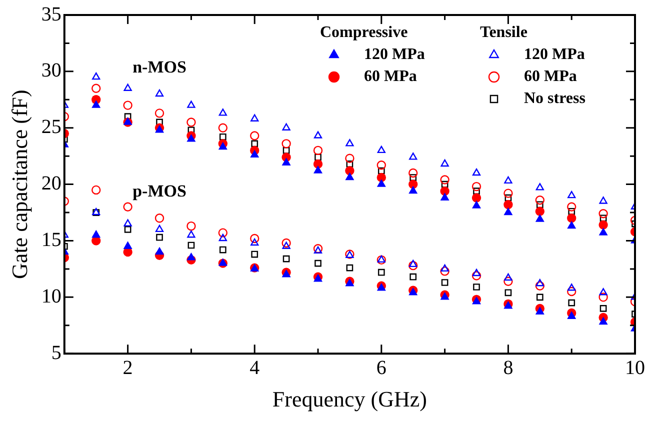 This screenshot has height=422, width=648. What do you see at coordinates (56, 353) in the screenshot?
I see `y-tick-label: 5` at bounding box center [56, 353].